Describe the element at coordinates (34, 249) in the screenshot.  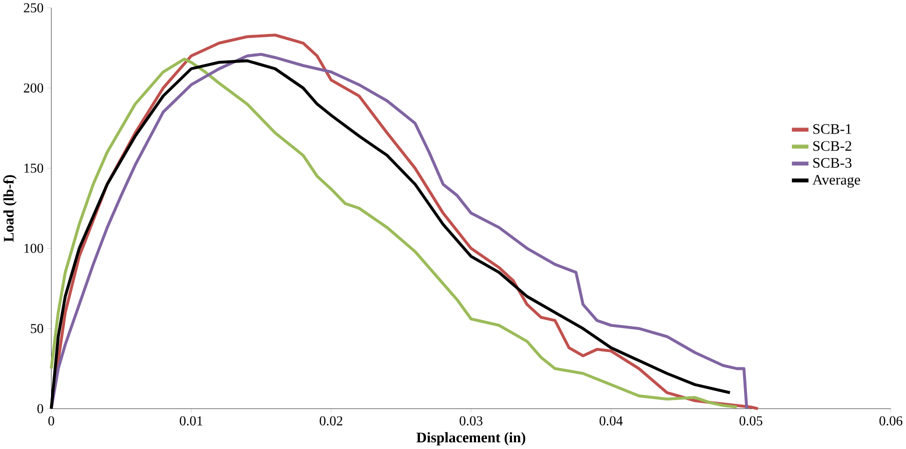
I see `y-tick-label: 100` at that location.